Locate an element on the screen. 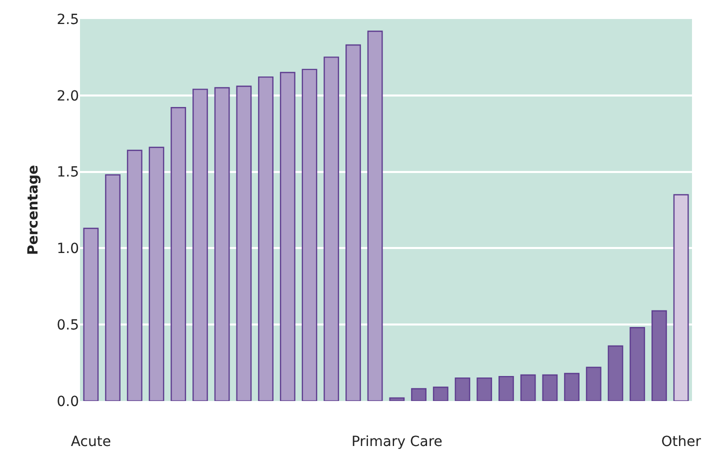 Image resolution: width=720 pixels, height=462 pixels. y-tick-label: 1.0 is located at coordinates (67, 249).